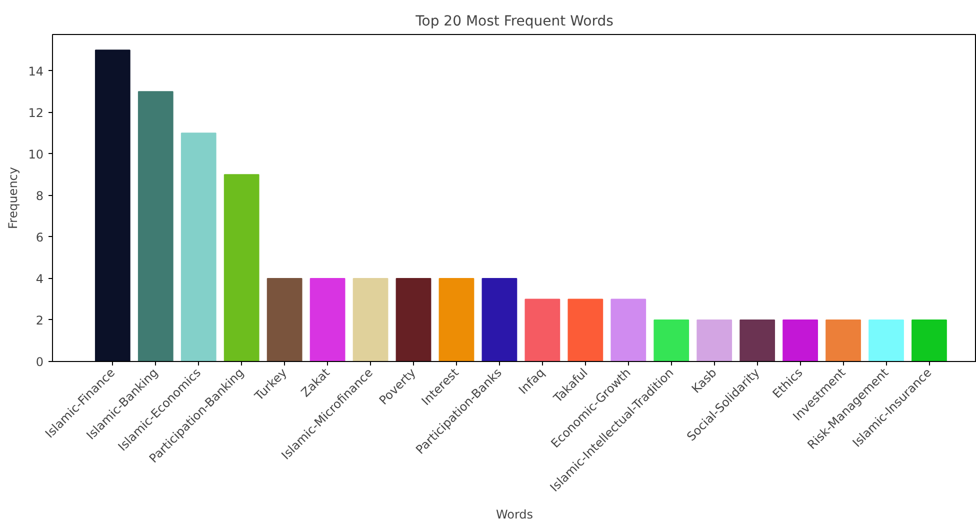 Image resolution: width=976 pixels, height=524 pixels. I want to click on y-tick-label: 6, so click(40, 237).